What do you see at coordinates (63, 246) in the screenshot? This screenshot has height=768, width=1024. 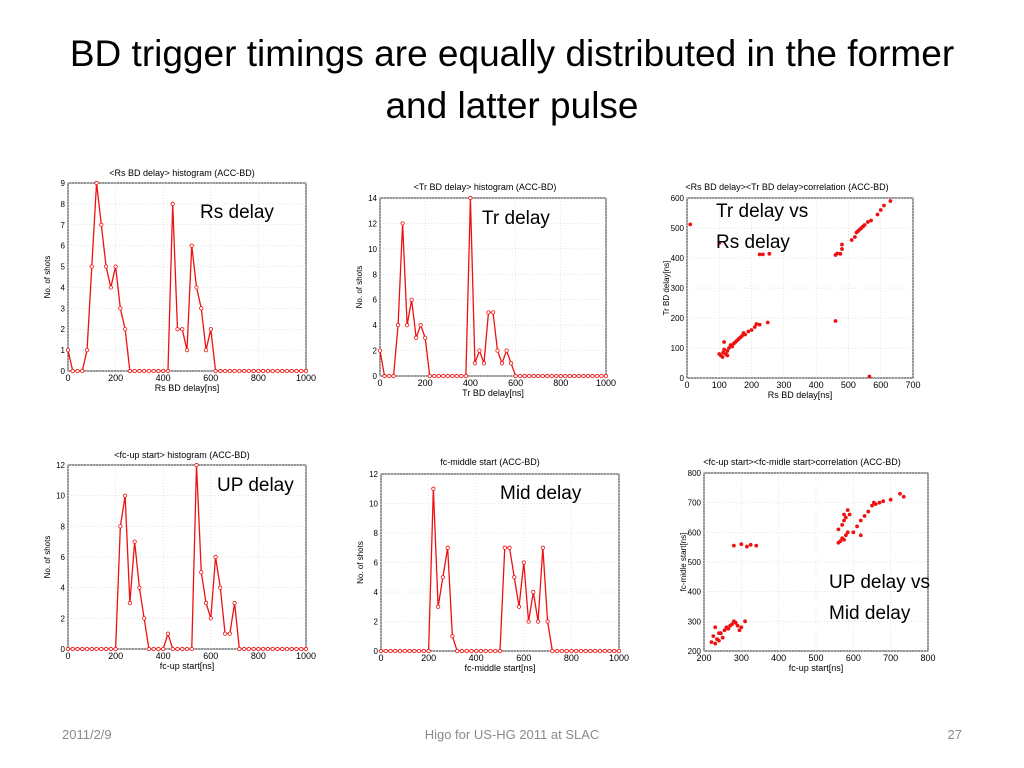 I see `y-tick-label: 6` at bounding box center [63, 246].